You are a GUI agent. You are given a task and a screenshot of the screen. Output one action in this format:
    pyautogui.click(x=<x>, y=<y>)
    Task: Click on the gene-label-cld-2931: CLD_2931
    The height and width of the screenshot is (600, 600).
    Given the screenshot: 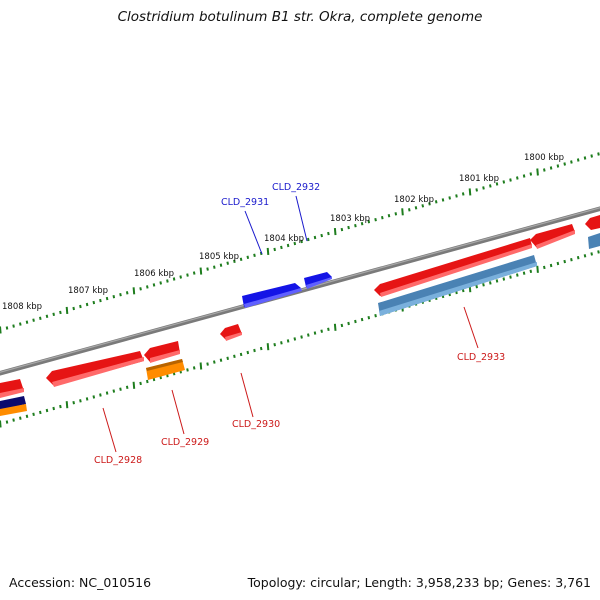 What is the action you would take?
    pyautogui.click(x=245, y=202)
    